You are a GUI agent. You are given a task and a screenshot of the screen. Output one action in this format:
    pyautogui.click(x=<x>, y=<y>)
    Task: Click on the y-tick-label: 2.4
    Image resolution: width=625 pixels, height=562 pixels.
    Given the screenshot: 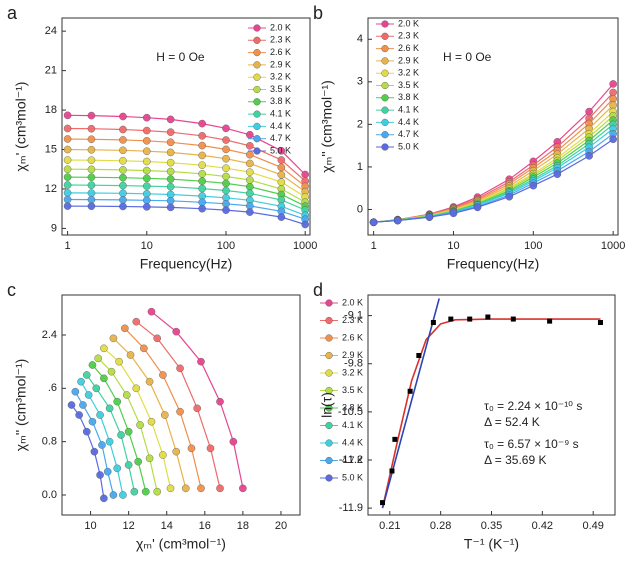 What is the action you would take?
    pyautogui.click(x=49, y=335)
    